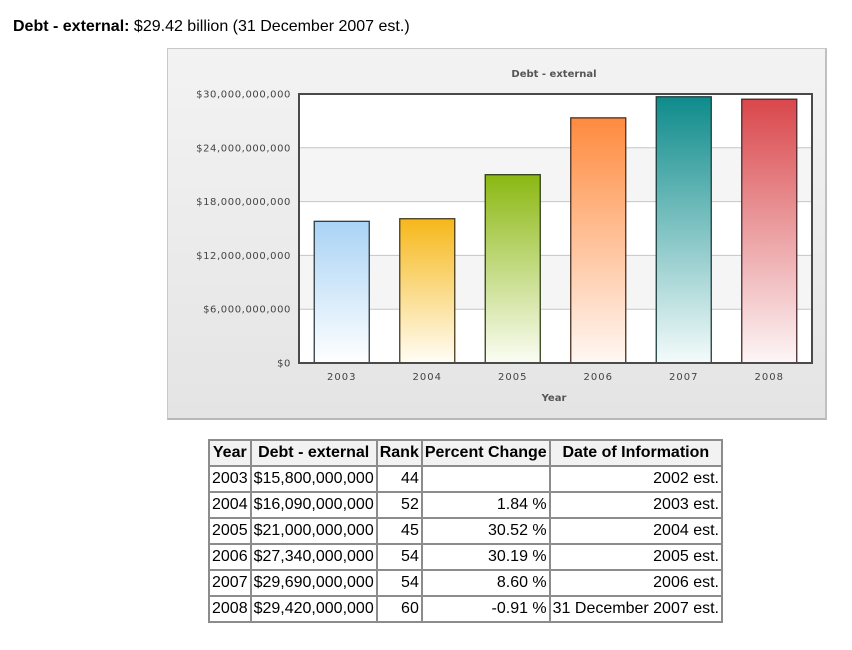 The width and height of the screenshot is (852, 650). I want to click on bar-2007, so click(683, 230).